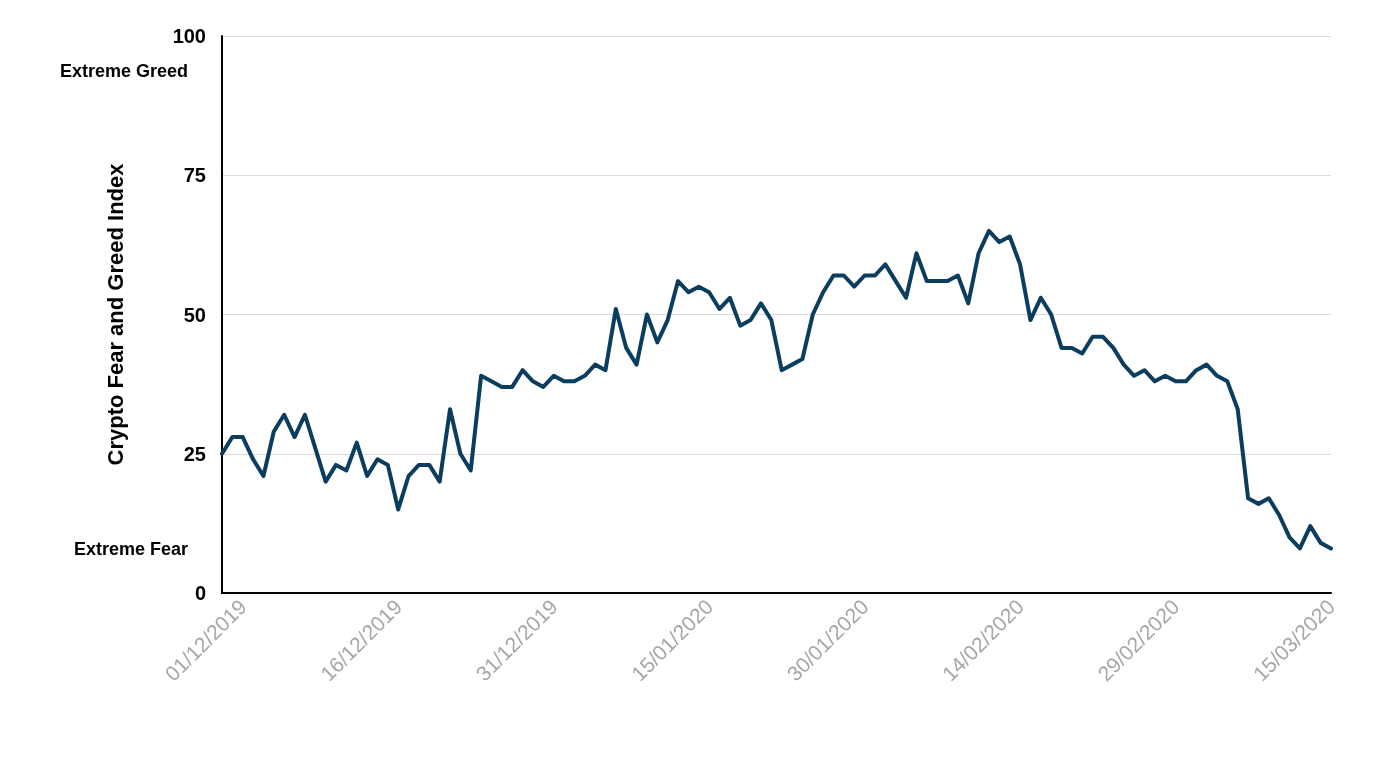 The image size is (1400, 766). I want to click on y-tick-label: 75, so click(194, 175).